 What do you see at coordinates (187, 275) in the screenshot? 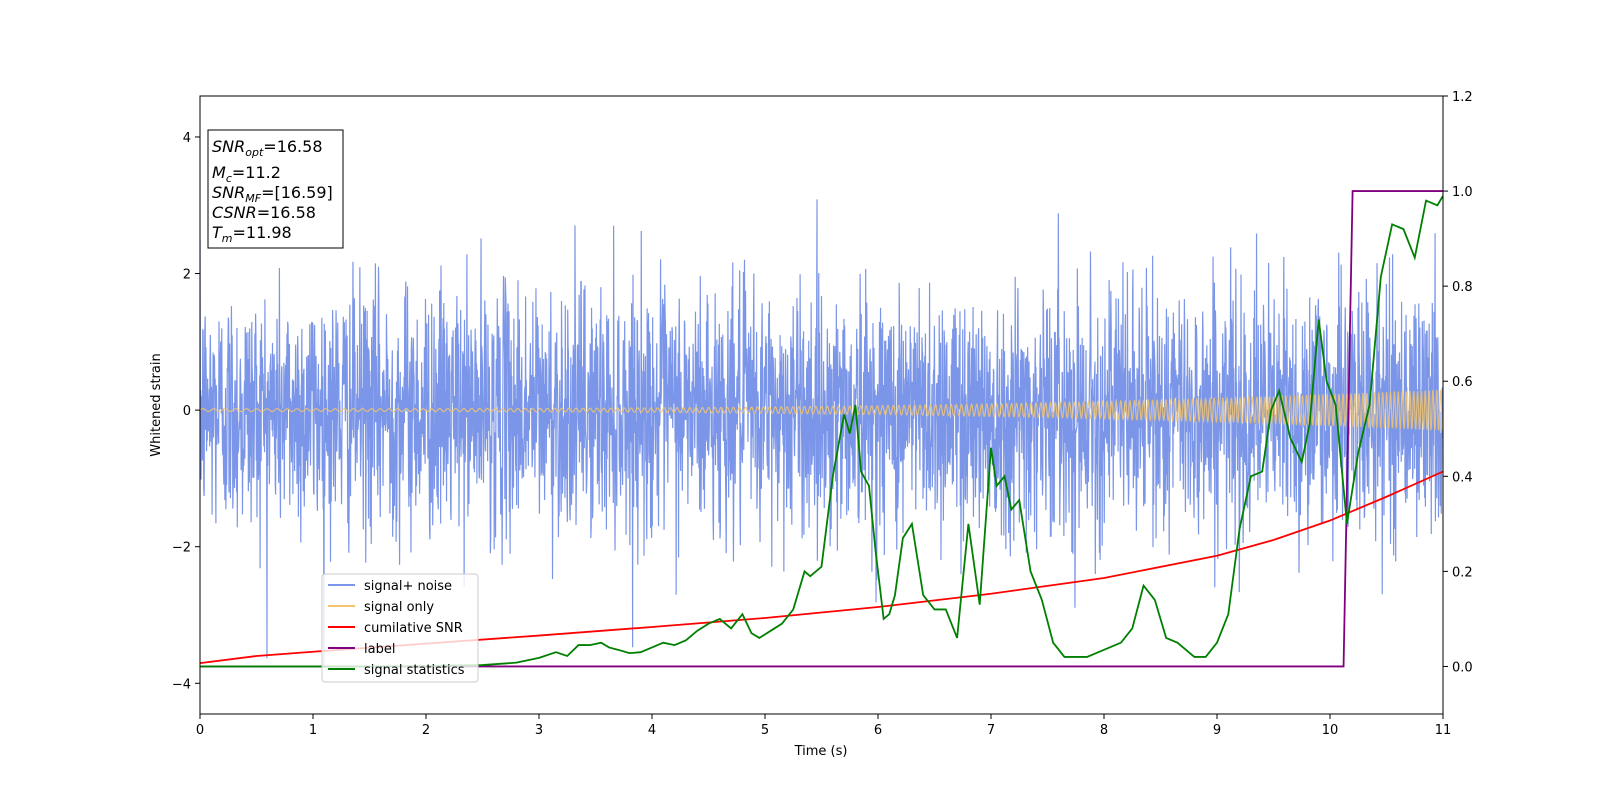
I see `y-left-tick-label: 2` at bounding box center [187, 275].